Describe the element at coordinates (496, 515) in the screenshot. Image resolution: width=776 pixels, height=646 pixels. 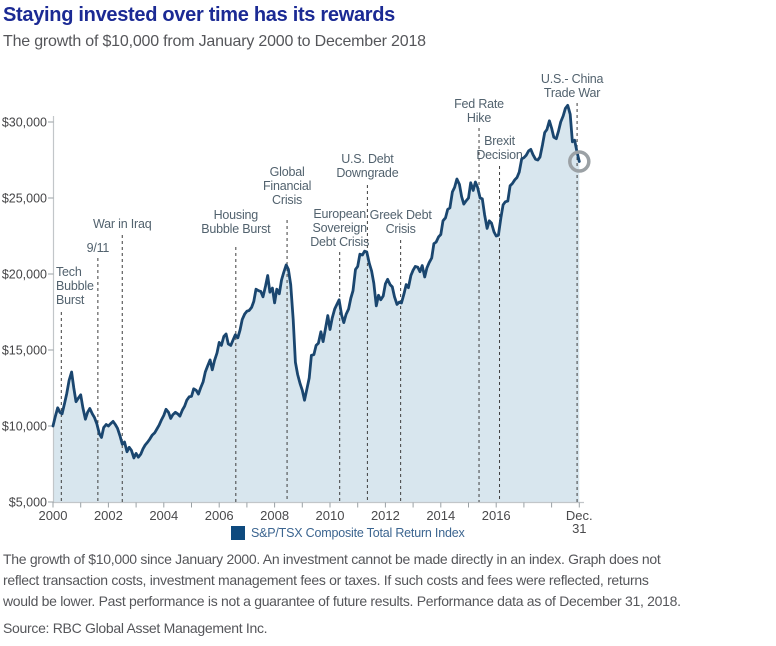
I see `x-axis-year-label: 2016` at that location.